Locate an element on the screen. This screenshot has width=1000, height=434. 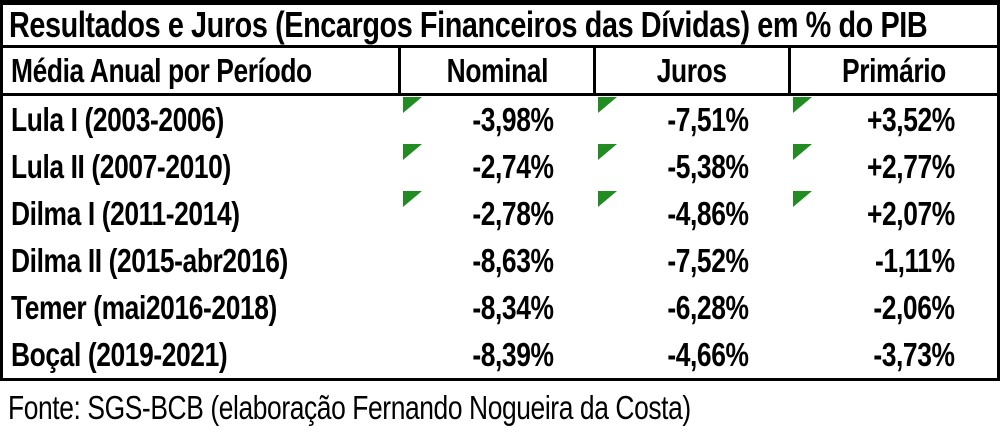
nominal-value: -3,98% is located at coordinates (513, 119).